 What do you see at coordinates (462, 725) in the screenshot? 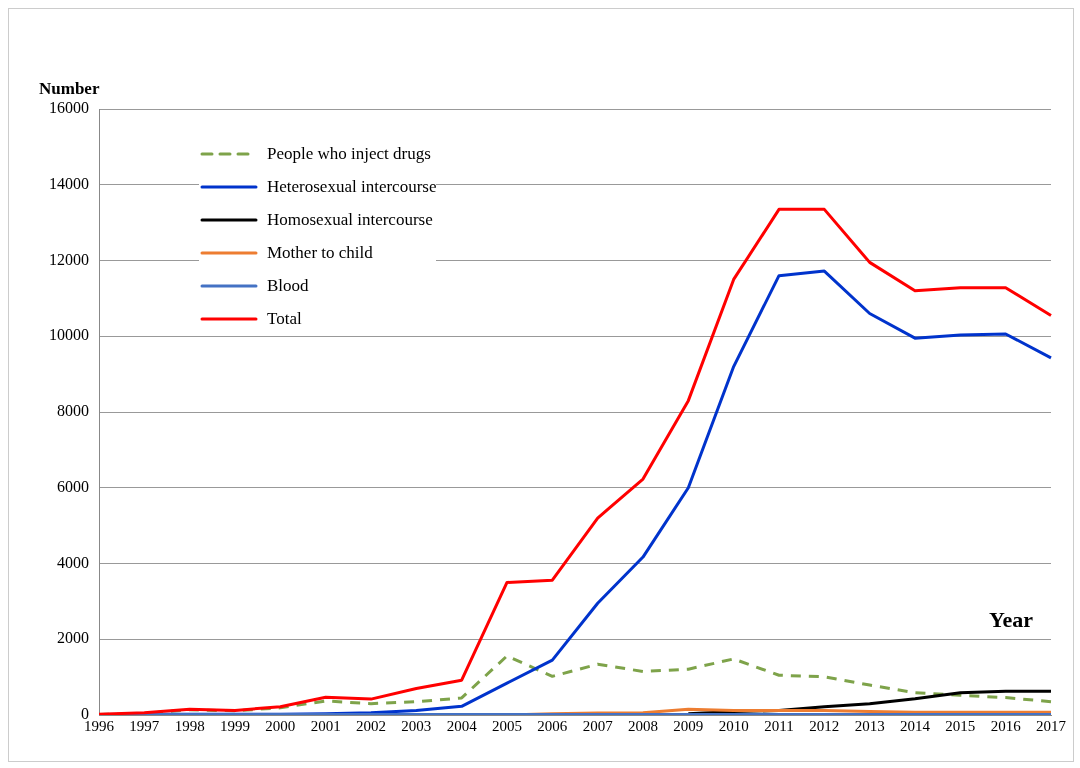
I see `x-tick-label: 2004` at bounding box center [462, 725].